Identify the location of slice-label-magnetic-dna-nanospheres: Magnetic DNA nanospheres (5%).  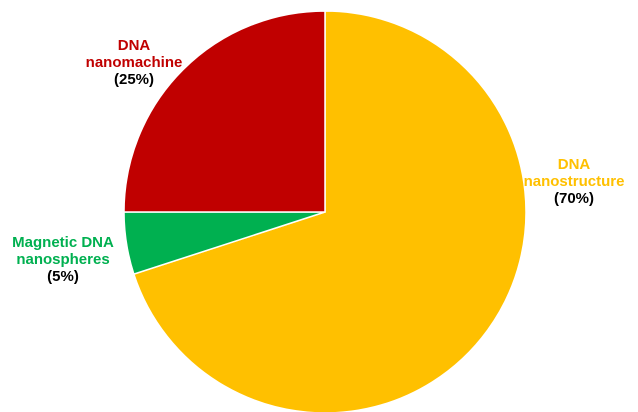
(63, 259).